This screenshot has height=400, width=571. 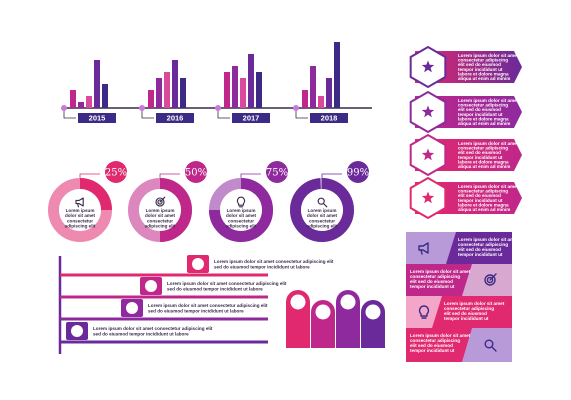 What do you see at coordinates (428, 111) in the screenshot?
I see `star-shape` at bounding box center [428, 111].